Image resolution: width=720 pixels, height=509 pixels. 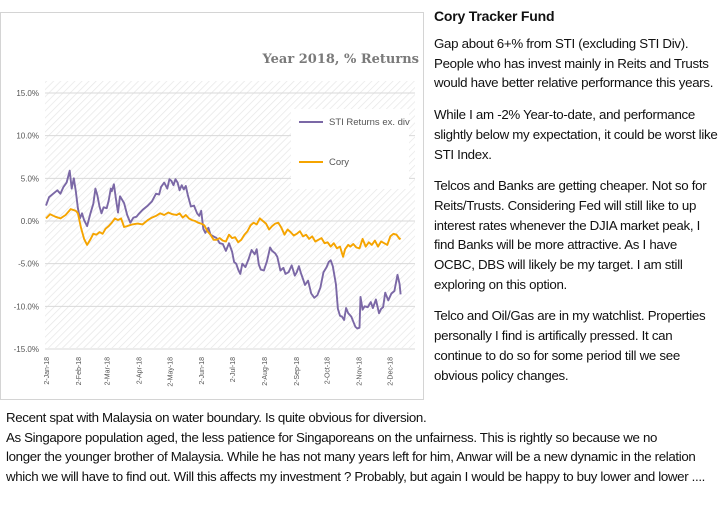 I want to click on x-tick-label: 2-Mar-18, so click(x=108, y=371).